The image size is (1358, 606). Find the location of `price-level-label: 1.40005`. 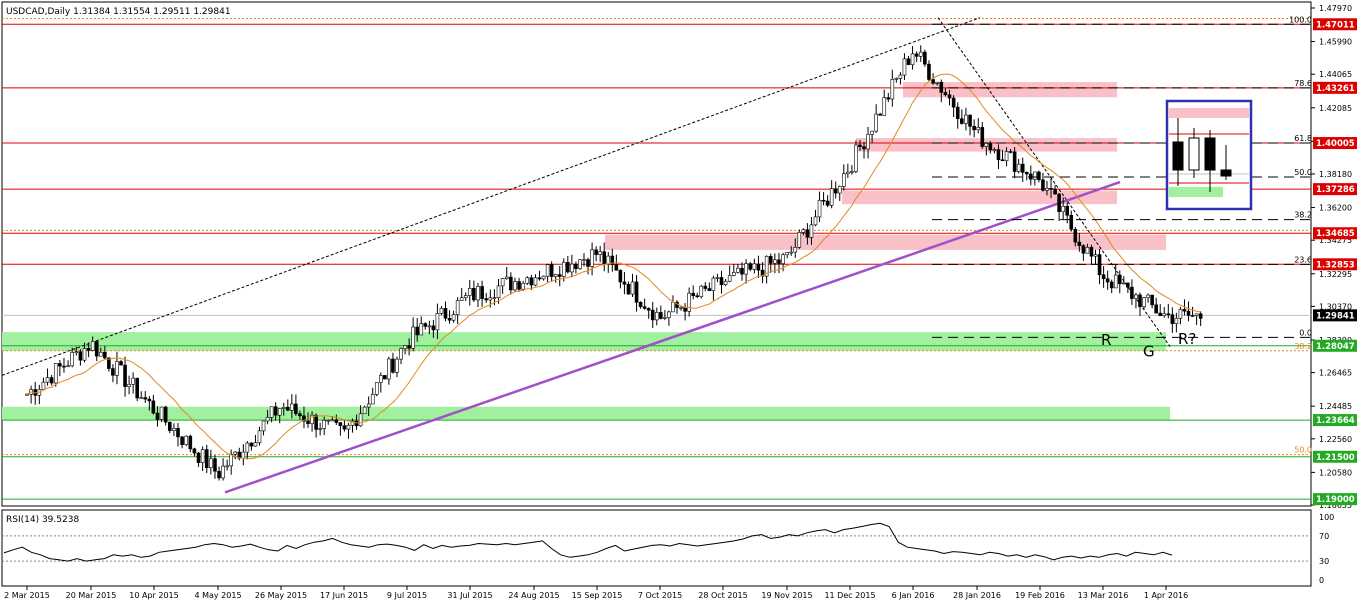

price-level-label: 1.40005 is located at coordinates (1335, 144).